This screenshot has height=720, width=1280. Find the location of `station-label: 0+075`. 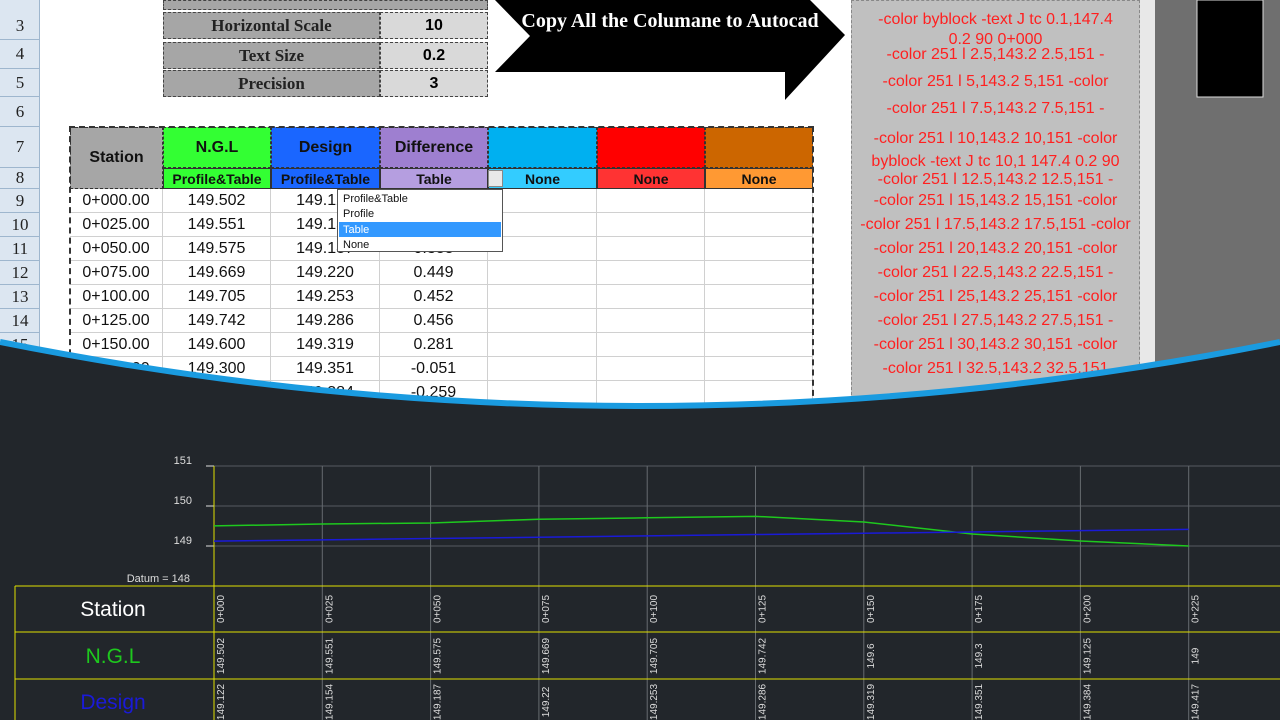

station-label: 0+075 is located at coordinates (546, 609).